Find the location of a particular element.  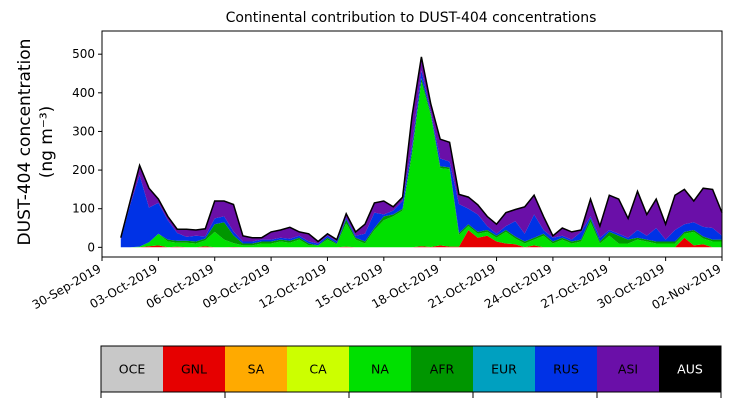

legend-swatch-rus is located at coordinates (566, 369).